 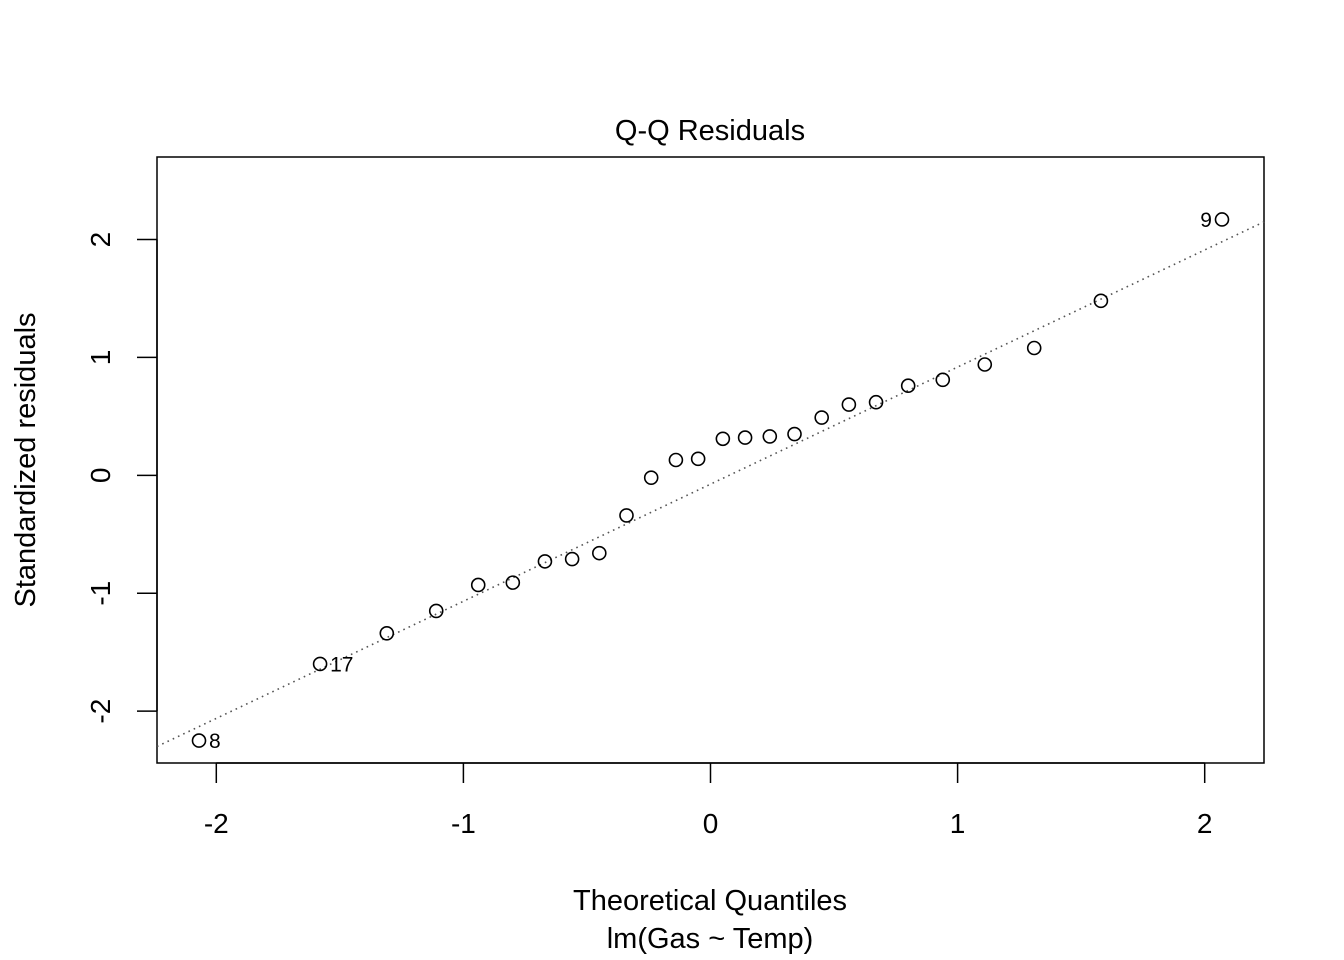 What do you see at coordinates (216, 823) in the screenshot?
I see `x-tick-label: -2` at bounding box center [216, 823].